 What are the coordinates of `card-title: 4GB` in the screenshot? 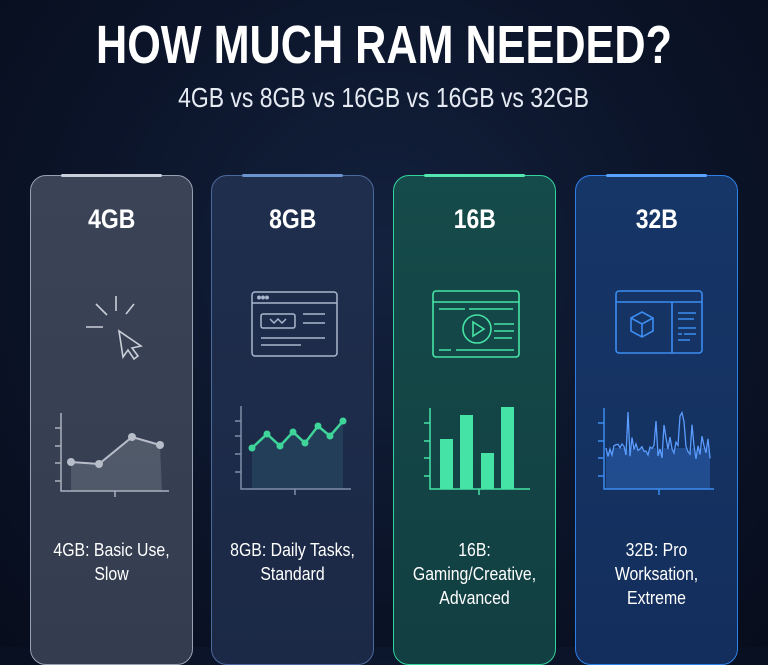 It's located at (111, 219).